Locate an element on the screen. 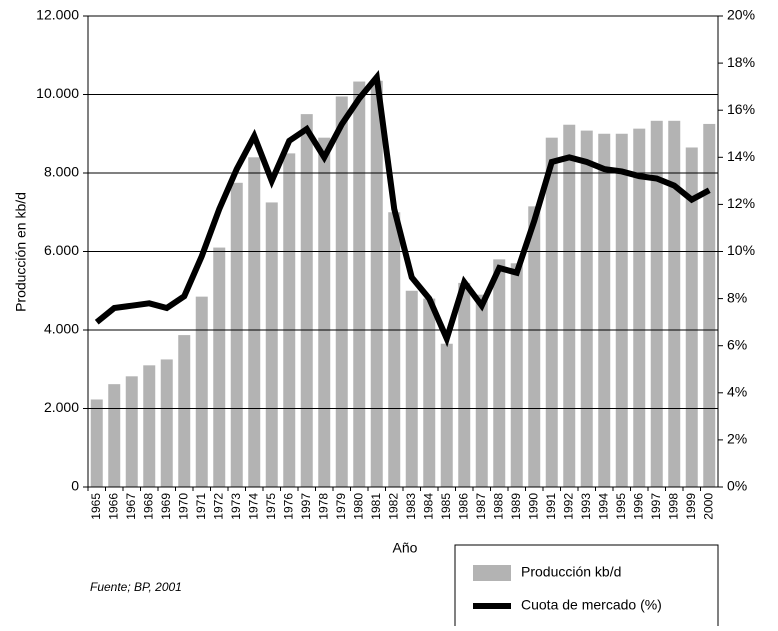  x-tick-label: 1973 is located at coordinates (236, 506).